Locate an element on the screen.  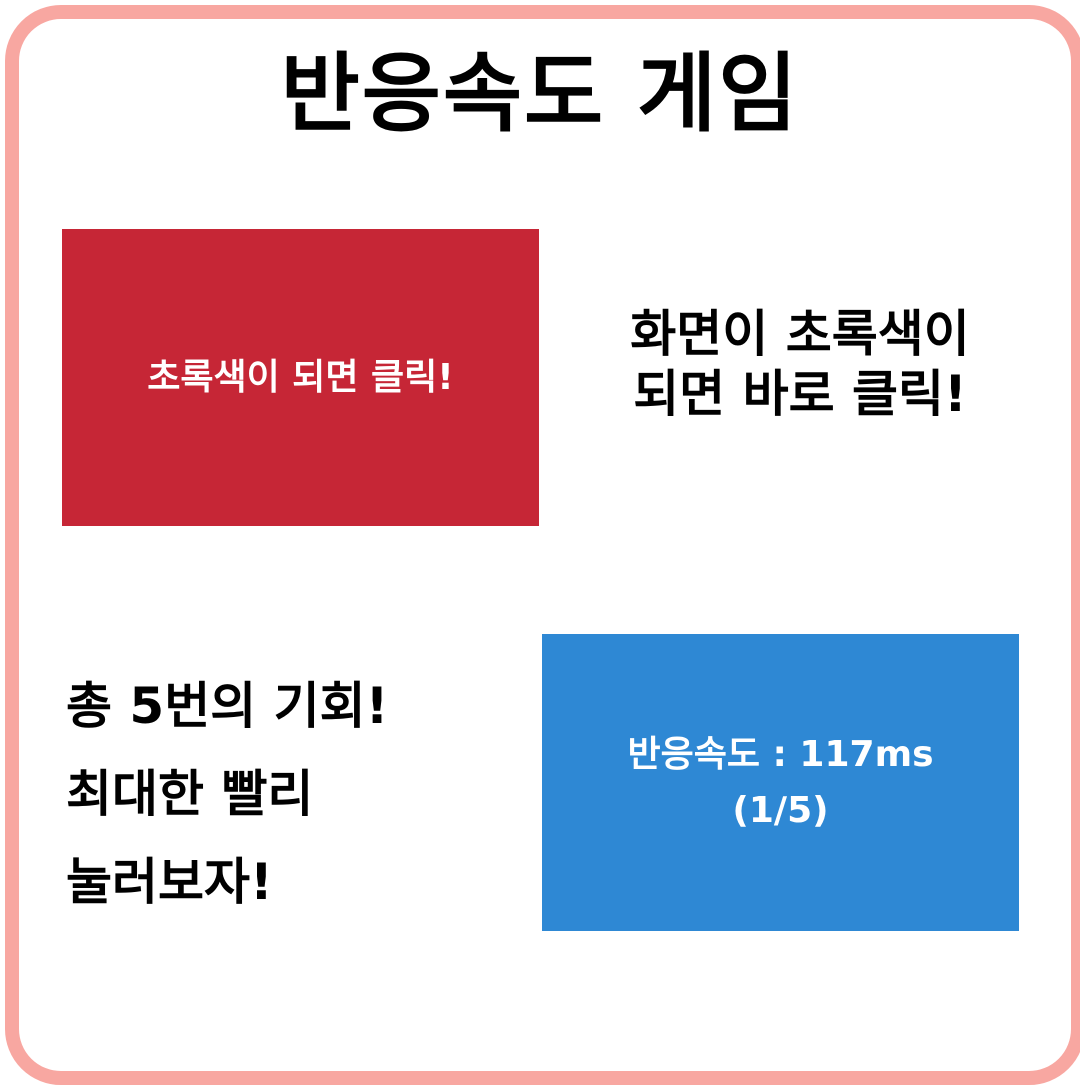
attempts-line-3: 눌러보자! is located at coordinates (169, 882).